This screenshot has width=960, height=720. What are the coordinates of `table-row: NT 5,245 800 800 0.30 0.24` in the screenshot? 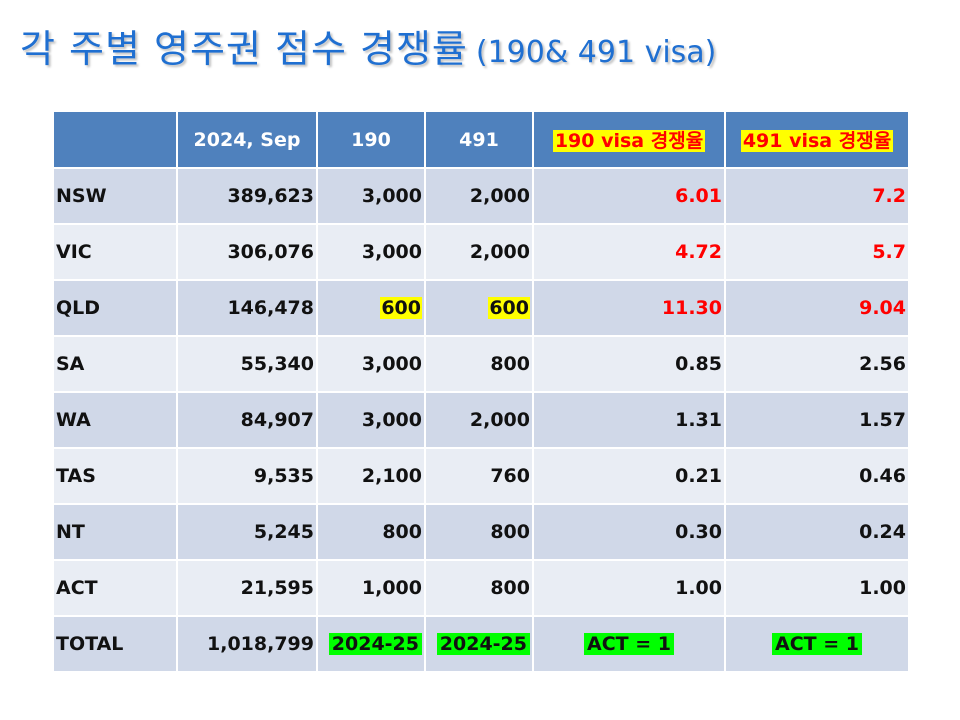 It's located at (481, 532).